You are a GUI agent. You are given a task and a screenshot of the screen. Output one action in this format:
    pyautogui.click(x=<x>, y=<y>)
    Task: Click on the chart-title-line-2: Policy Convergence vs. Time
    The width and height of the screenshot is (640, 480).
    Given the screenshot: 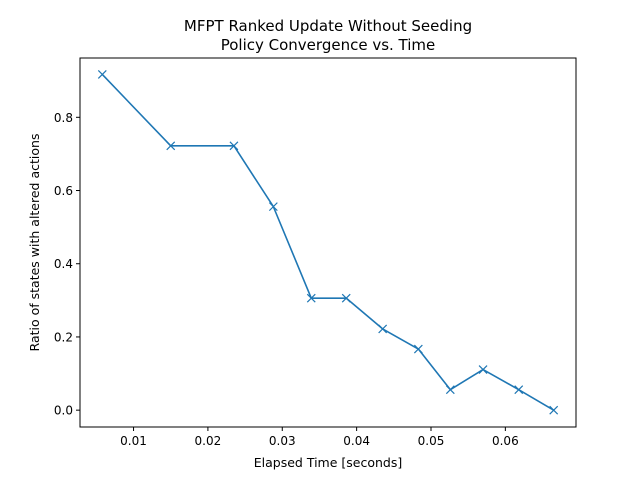 What is the action you would take?
    pyautogui.click(x=328, y=45)
    